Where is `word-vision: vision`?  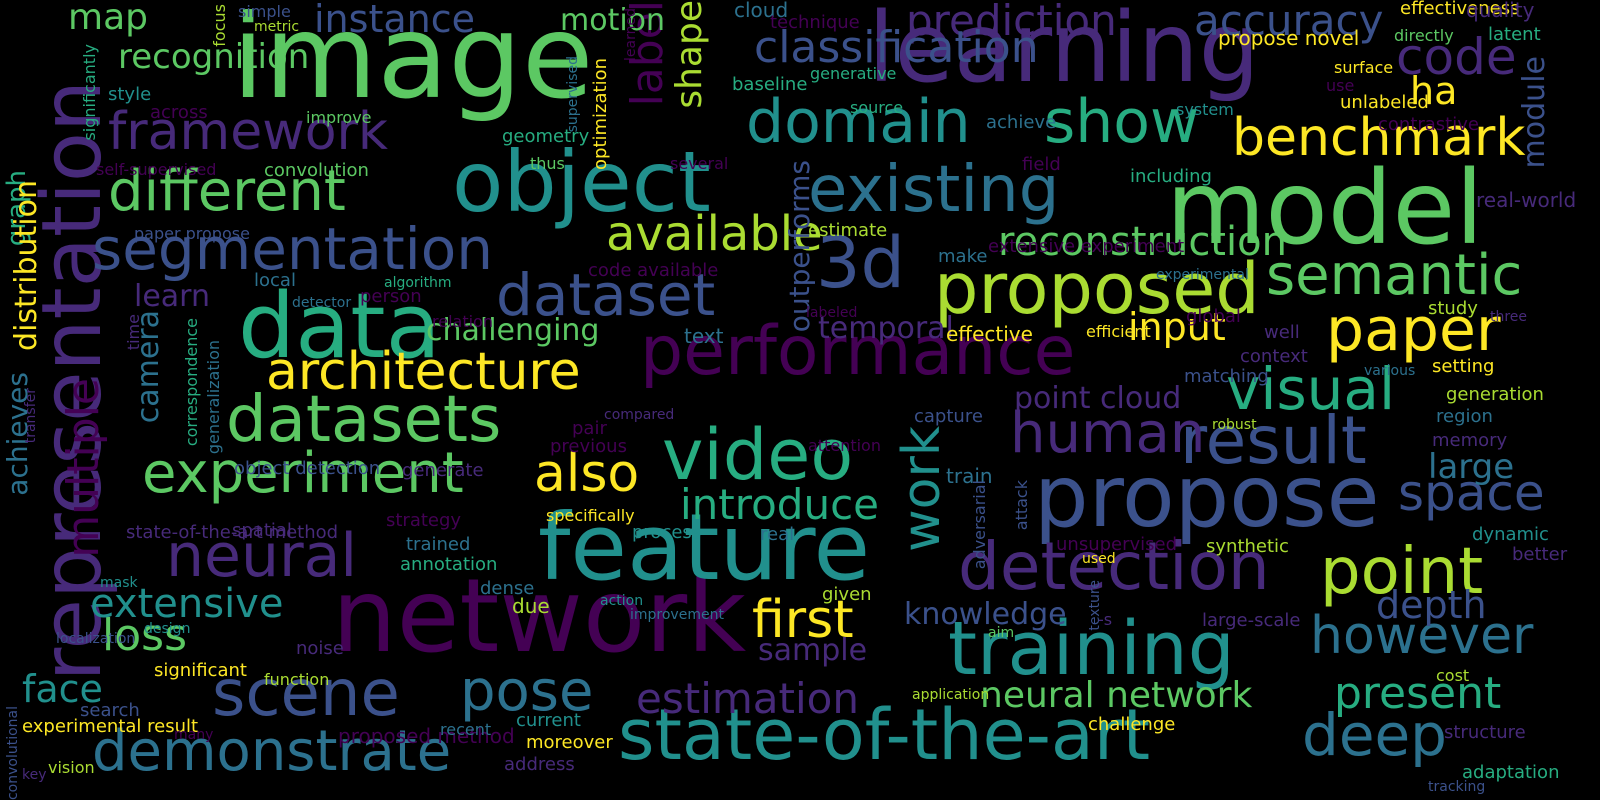 word-vision: vision is located at coordinates (71, 767).